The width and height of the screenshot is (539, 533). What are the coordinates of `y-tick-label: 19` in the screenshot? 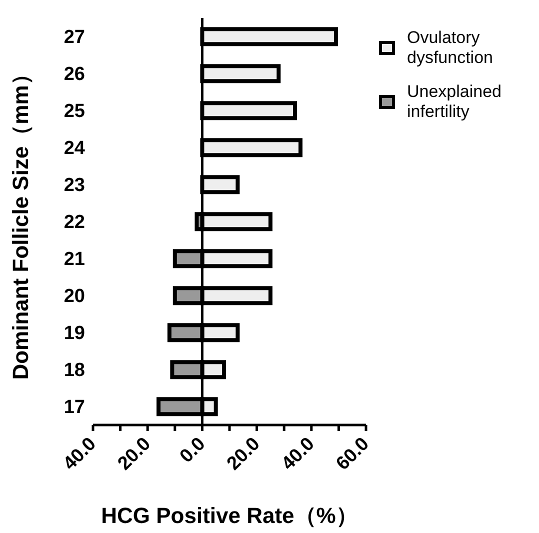 It's located at (74, 333).